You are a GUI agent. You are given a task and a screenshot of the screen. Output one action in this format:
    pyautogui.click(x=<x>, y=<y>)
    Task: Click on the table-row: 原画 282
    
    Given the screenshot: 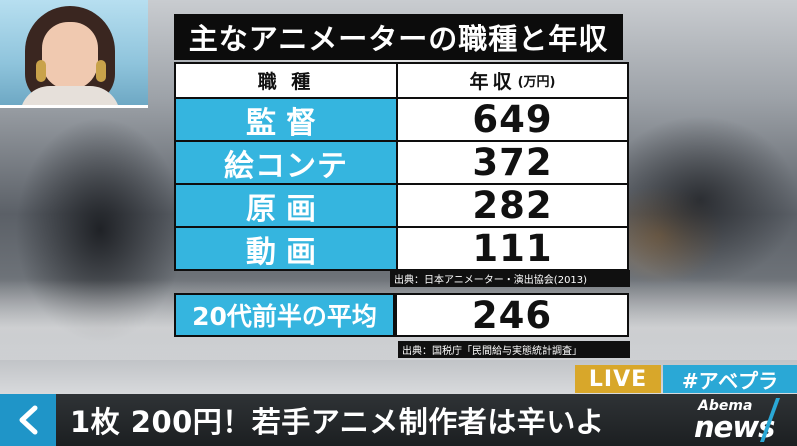 What is the action you would take?
    pyautogui.click(x=401, y=205)
    